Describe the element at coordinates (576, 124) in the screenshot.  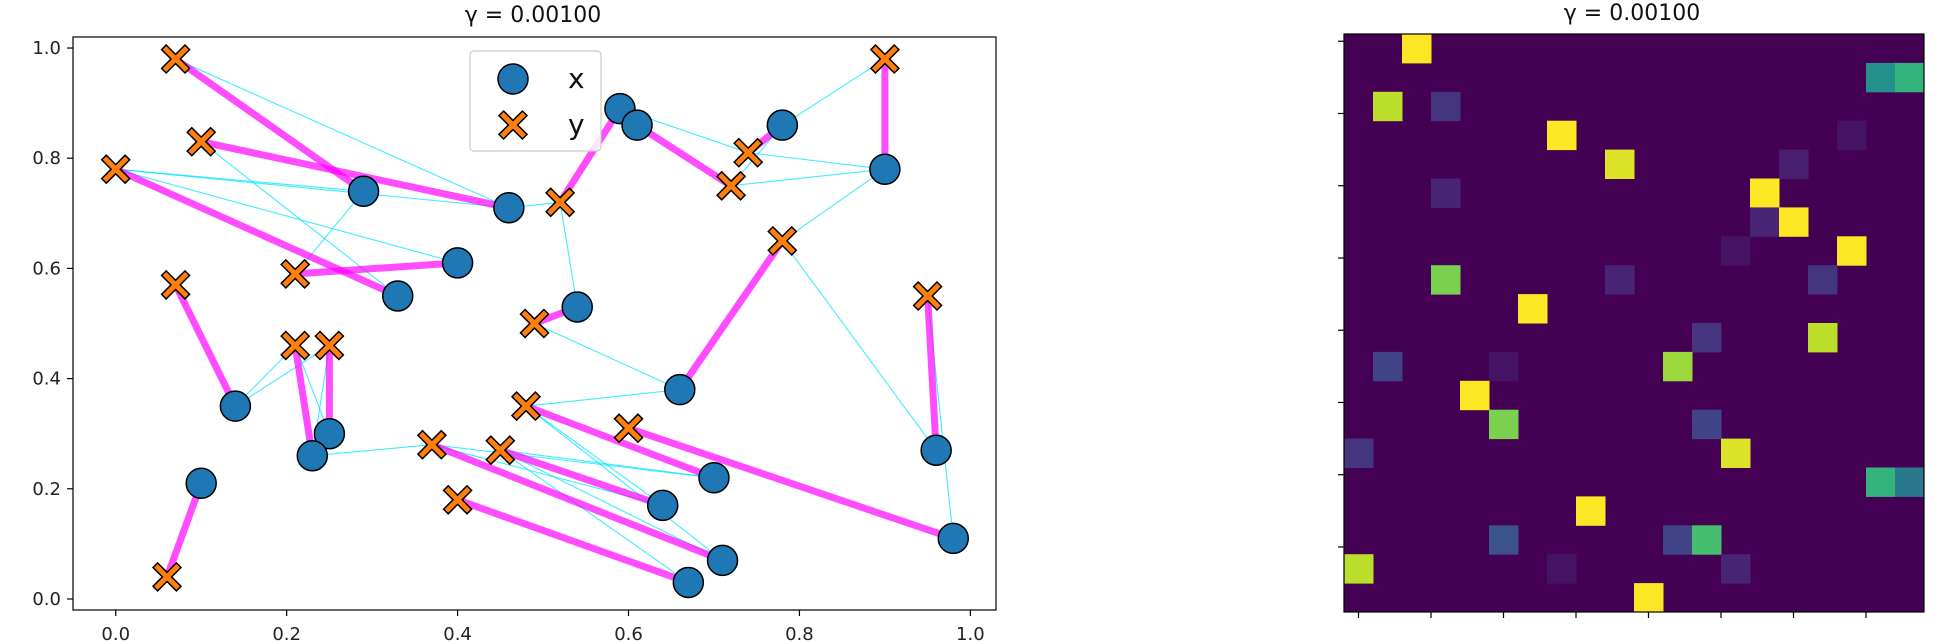
I see `legend-y-label: y` at that location.